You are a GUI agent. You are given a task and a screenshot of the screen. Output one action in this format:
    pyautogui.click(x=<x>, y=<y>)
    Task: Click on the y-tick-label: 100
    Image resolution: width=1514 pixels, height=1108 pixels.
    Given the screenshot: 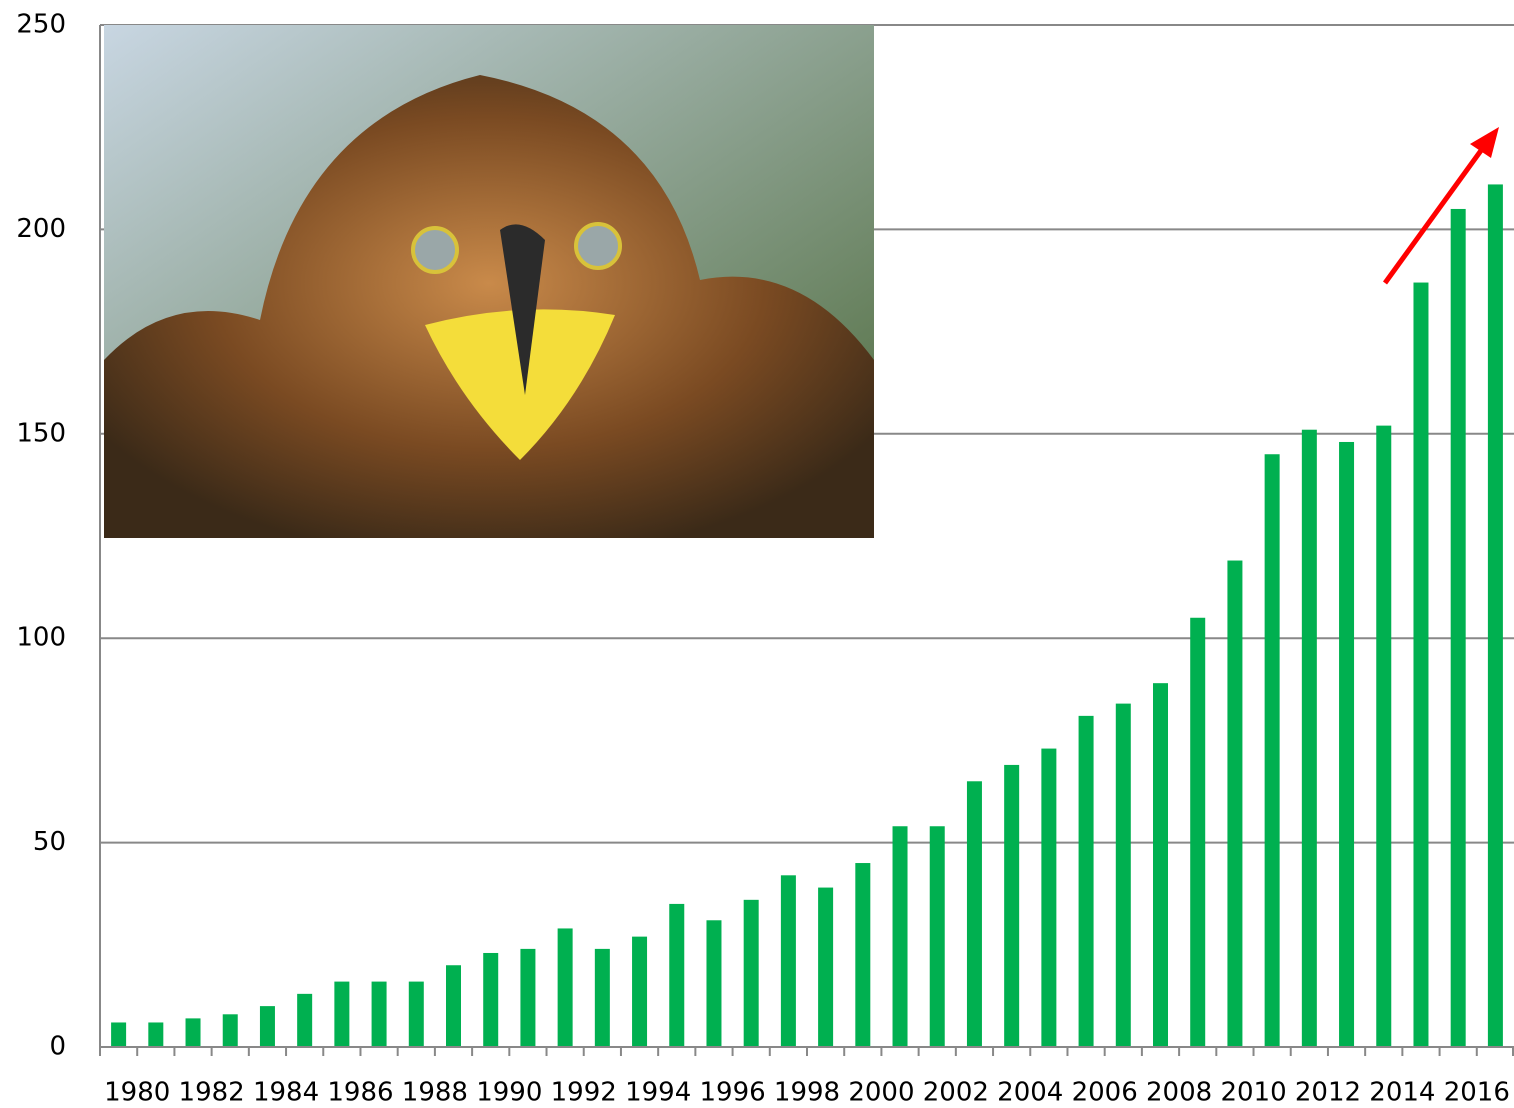 What is the action you would take?
    pyautogui.click(x=41, y=638)
    